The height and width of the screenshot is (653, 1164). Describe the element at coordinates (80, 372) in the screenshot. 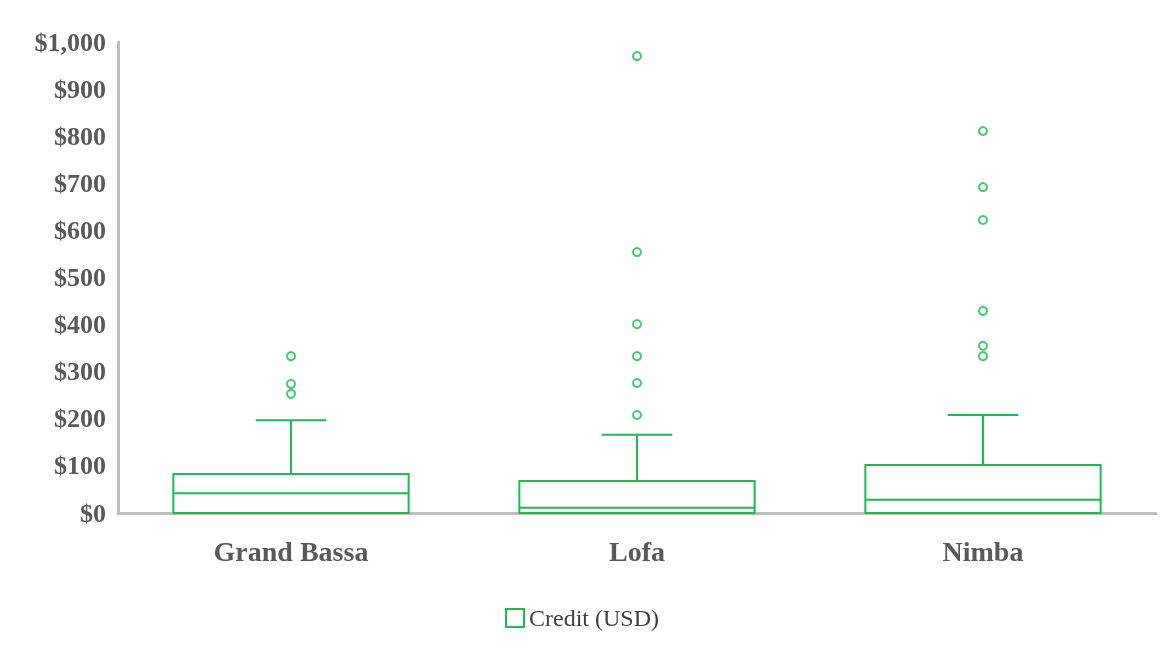

I see `y-tick-label: $300` at that location.